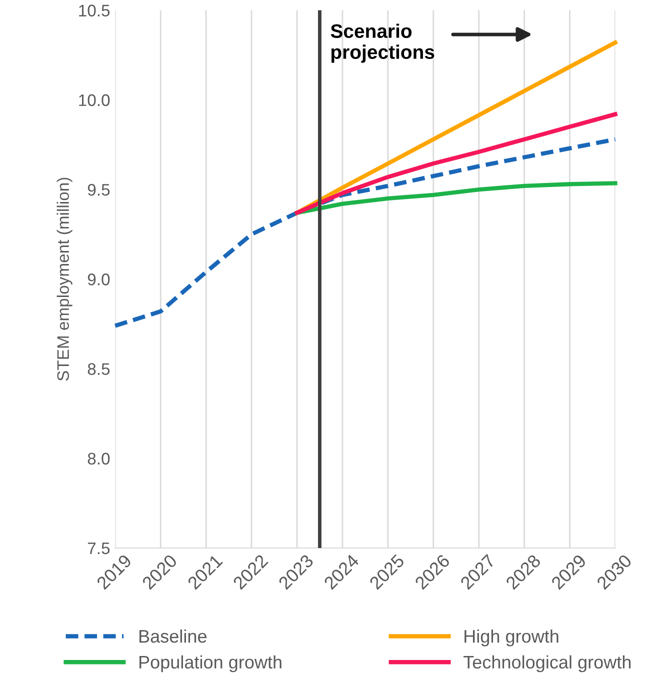 Image resolution: width=658 pixels, height=685 pixels. What do you see at coordinates (94, 100) in the screenshot?
I see `y-tick-label: 10.0` at bounding box center [94, 100].